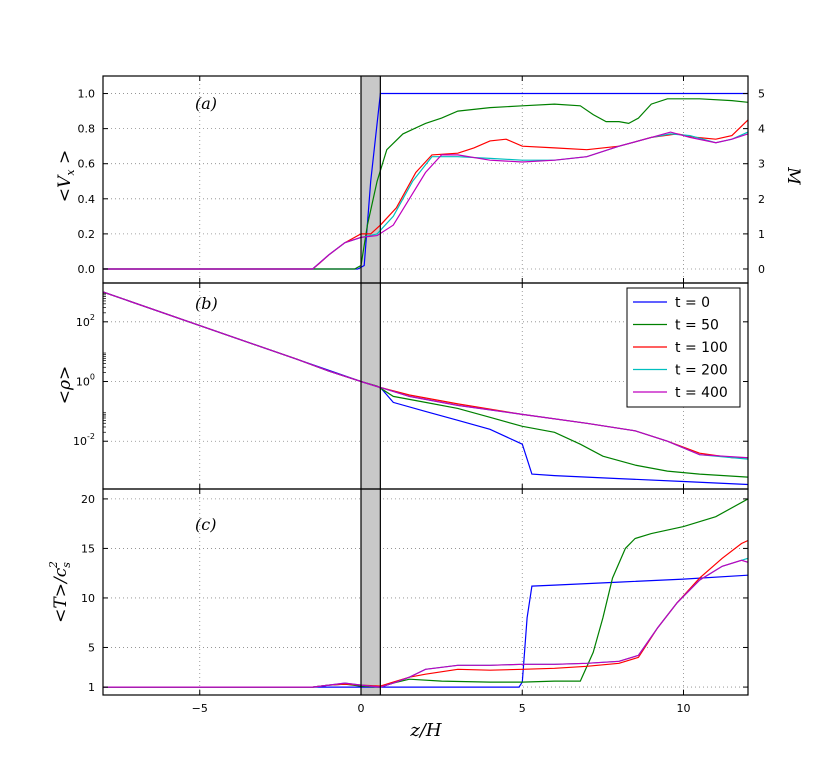 This screenshot has height=773, width=830. What do you see at coordinates (701, 393) in the screenshot?
I see `legend-label: t = 400` at bounding box center [701, 393].